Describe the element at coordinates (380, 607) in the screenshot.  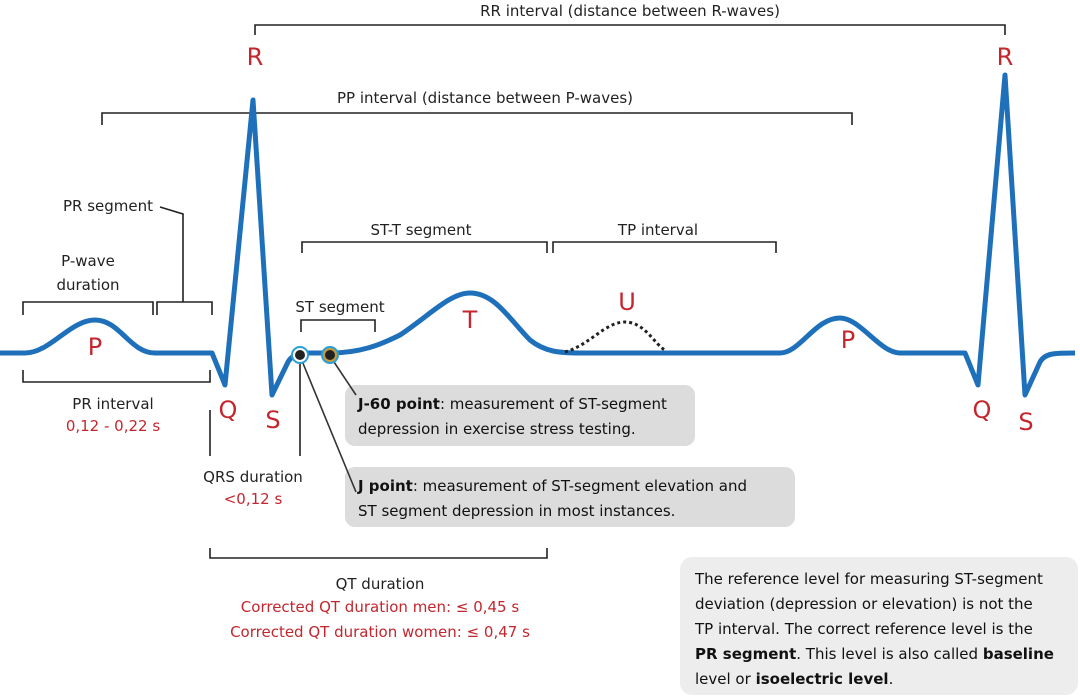
I see `qt-men-value: Corrected QT duration men: ≤ 0,45 s` at that location.